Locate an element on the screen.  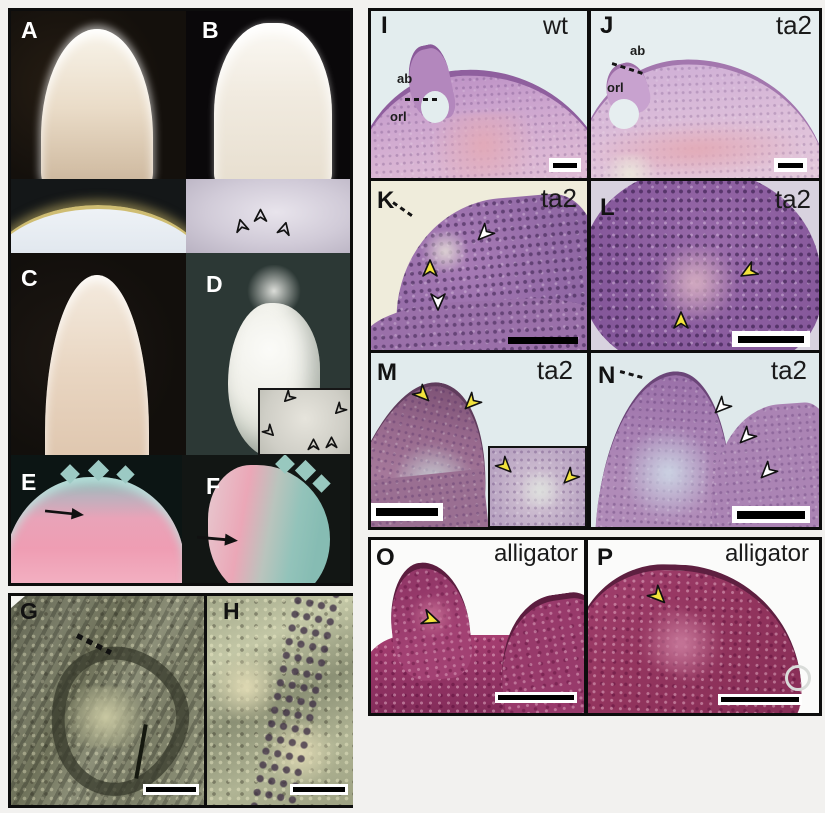
beak-photo-b is located at coordinates (273, 101).